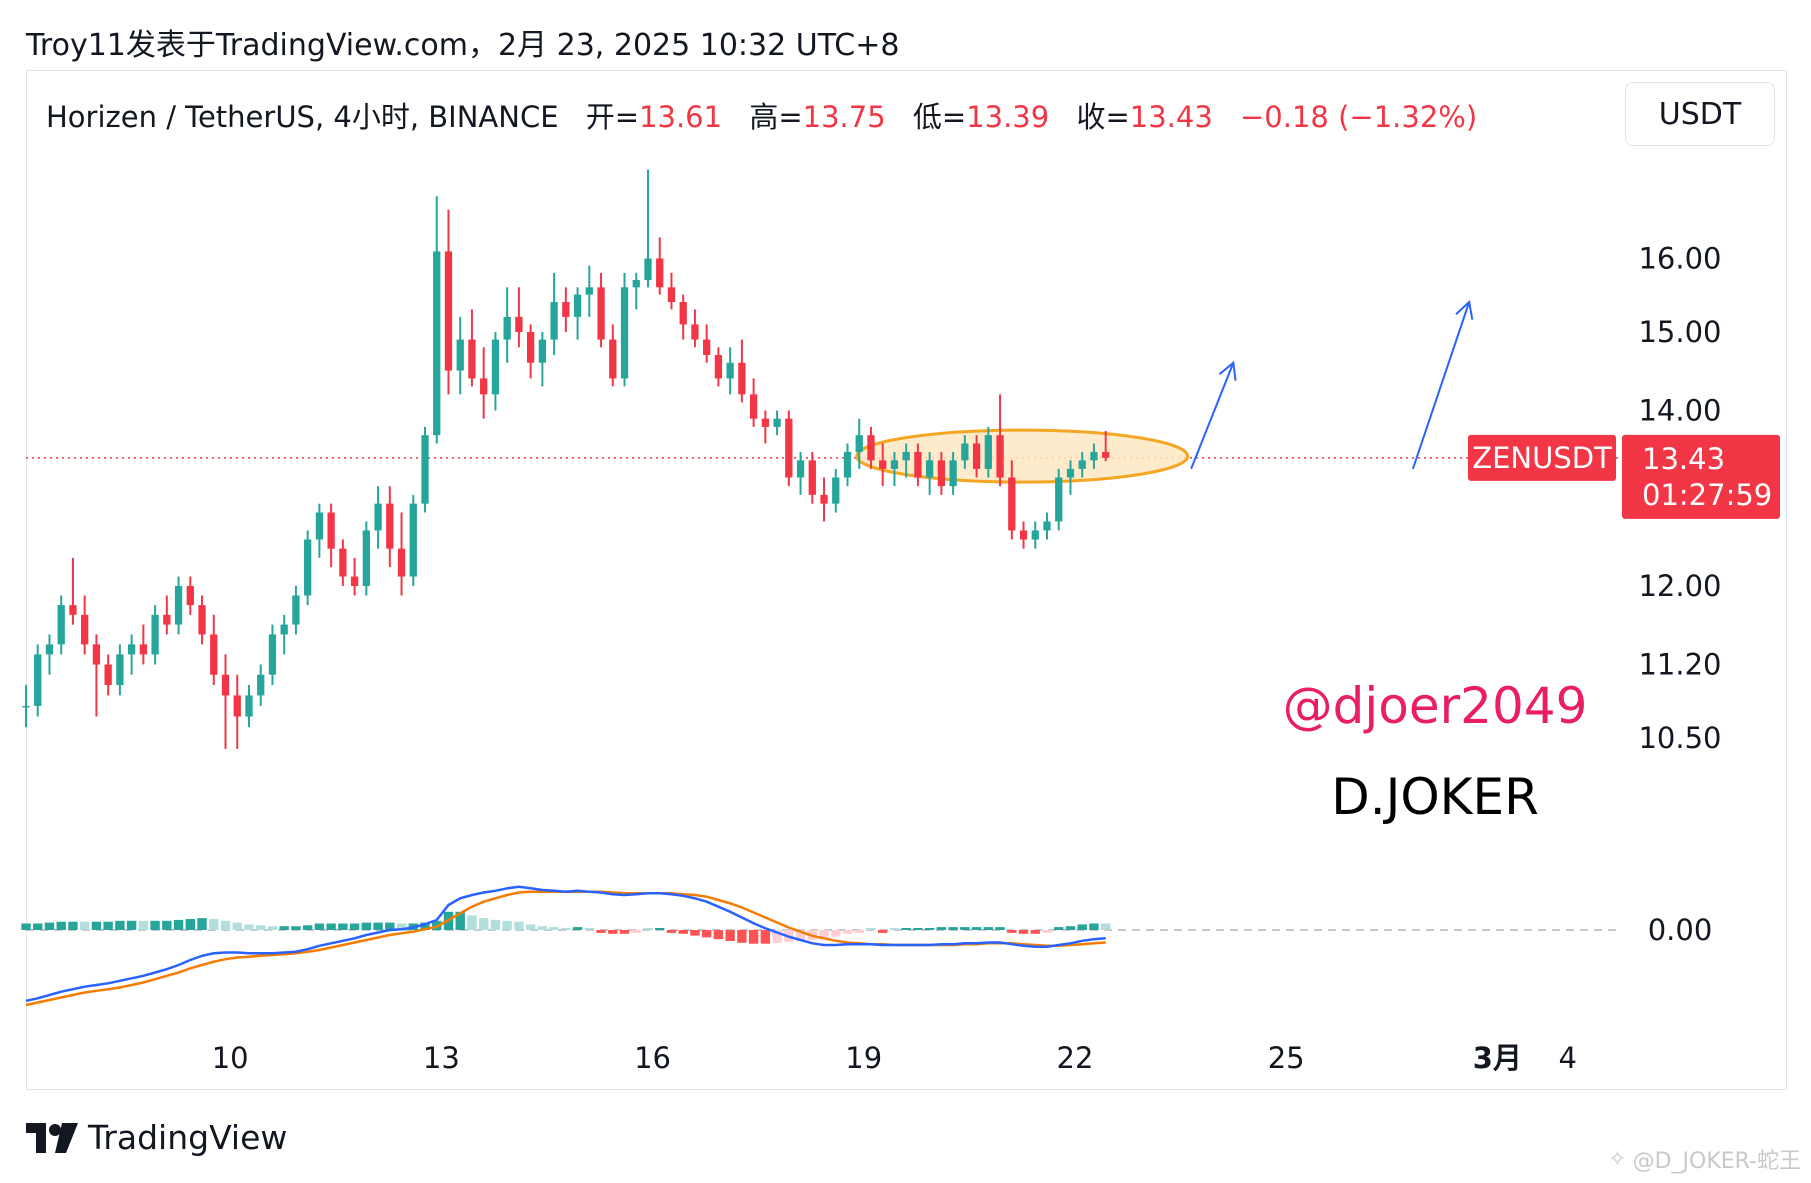 This screenshot has width=1811, height=1183. Describe the element at coordinates (1679, 258) in the screenshot. I see `y-tick-label: 16.00` at that location.